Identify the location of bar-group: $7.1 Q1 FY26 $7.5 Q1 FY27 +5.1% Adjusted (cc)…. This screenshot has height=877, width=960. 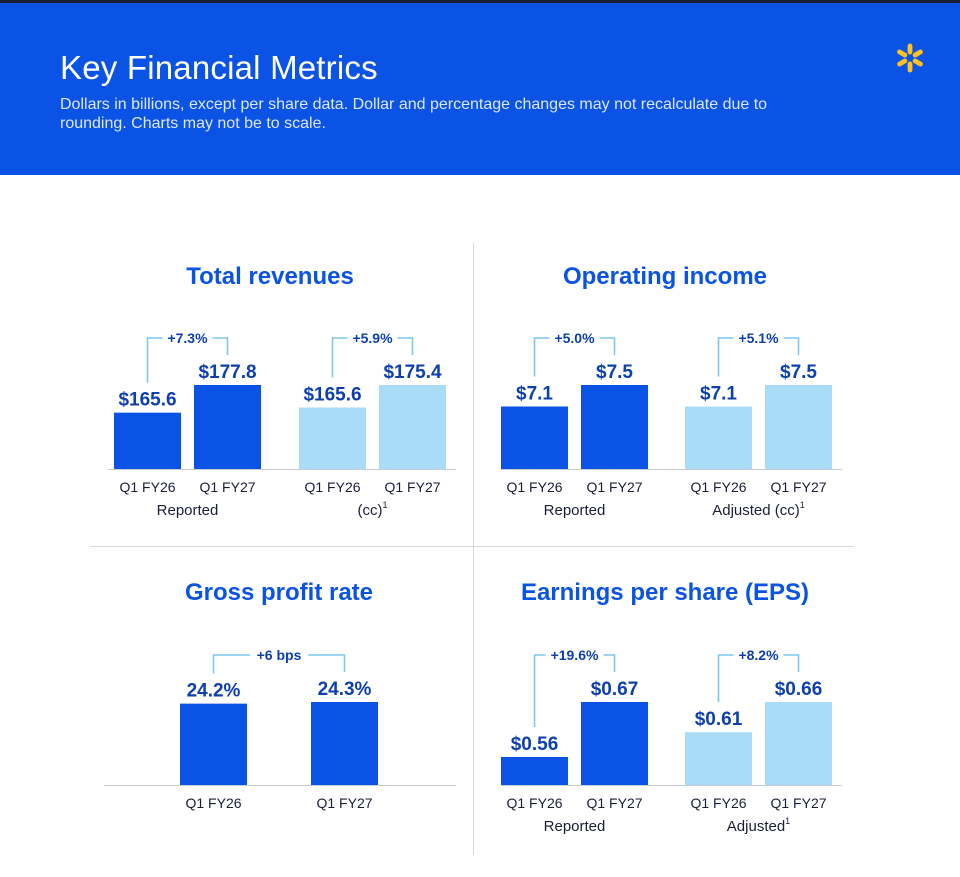
(758, 424).